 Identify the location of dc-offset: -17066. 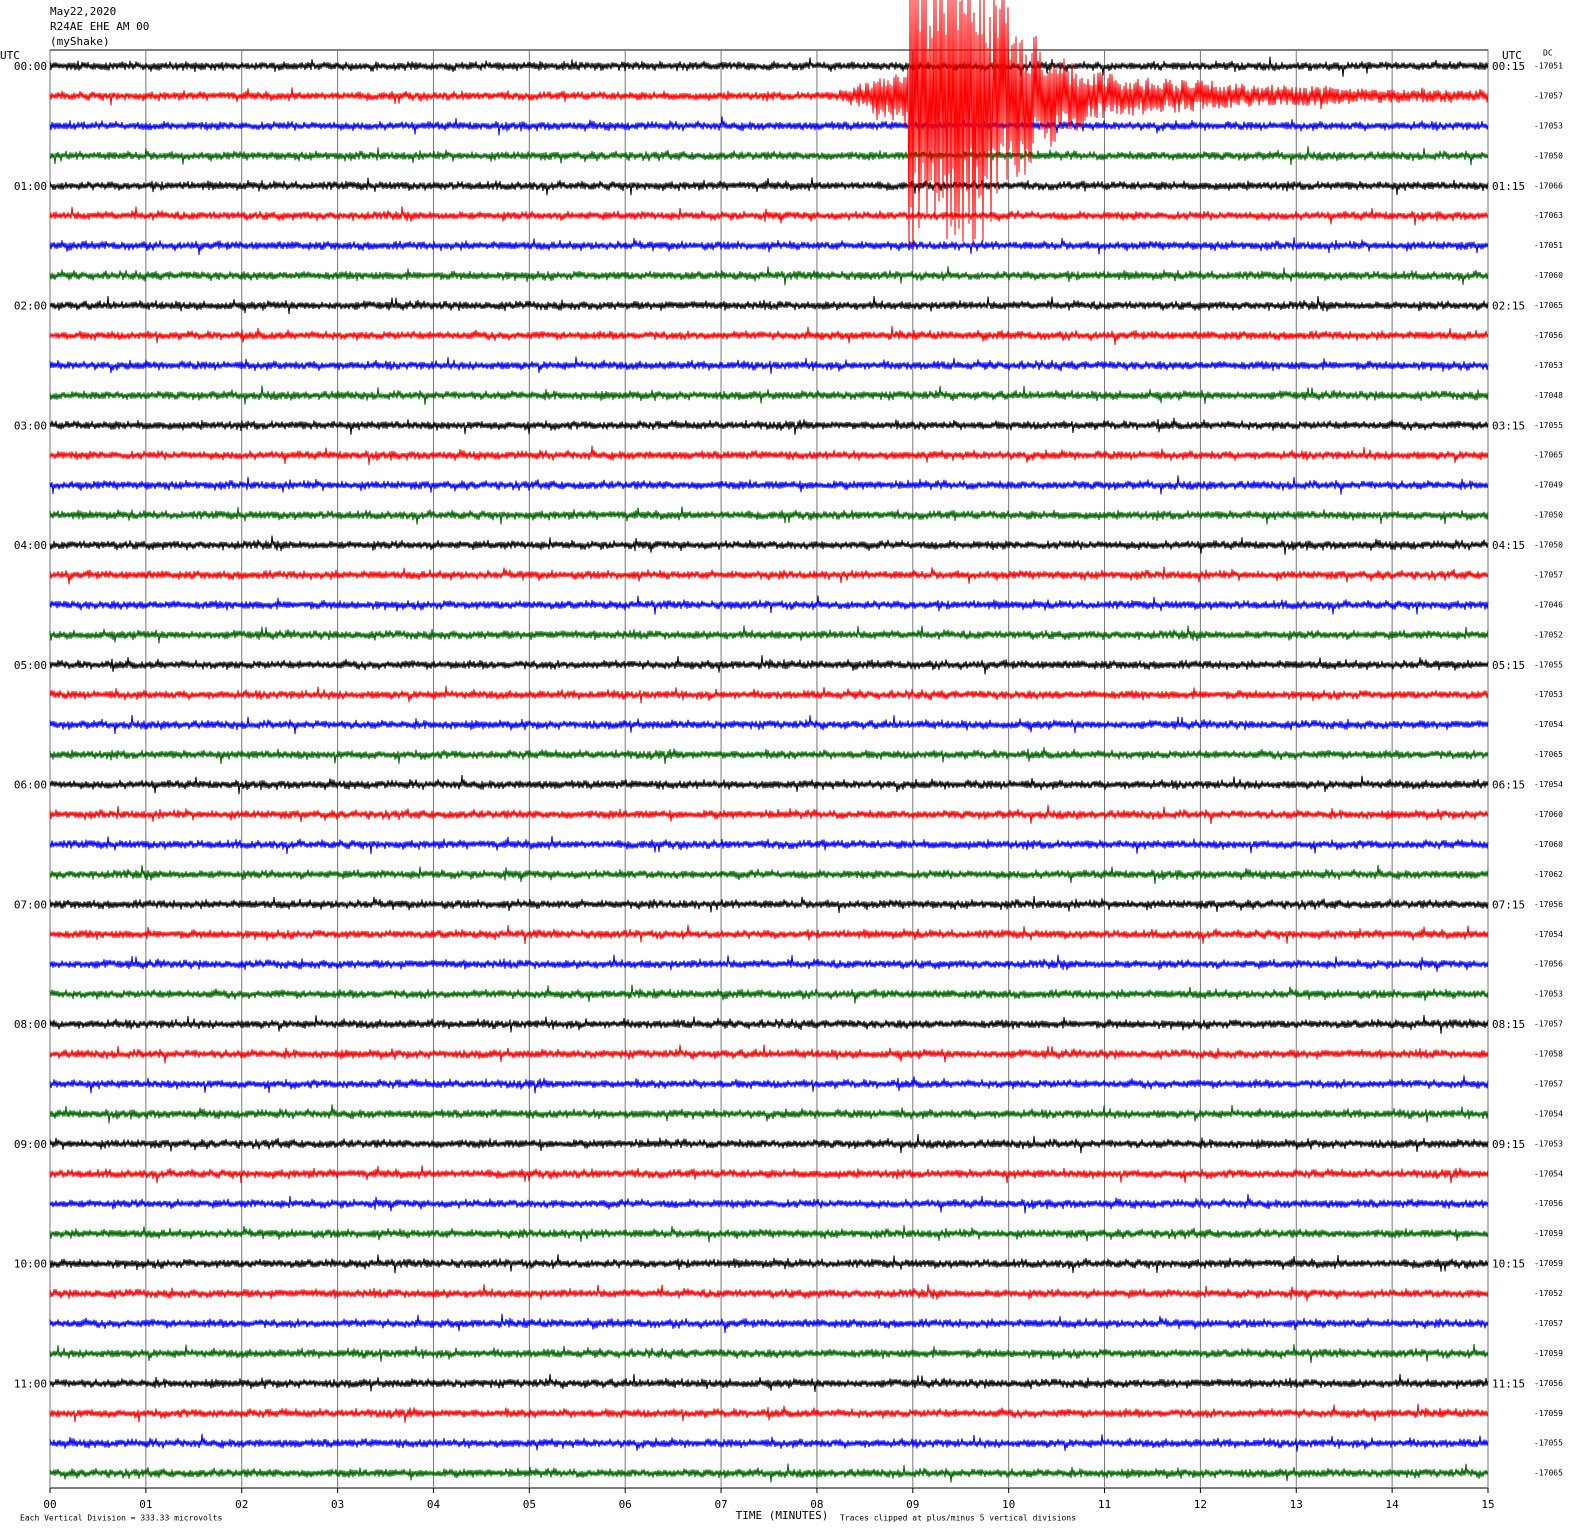
(1548, 185).